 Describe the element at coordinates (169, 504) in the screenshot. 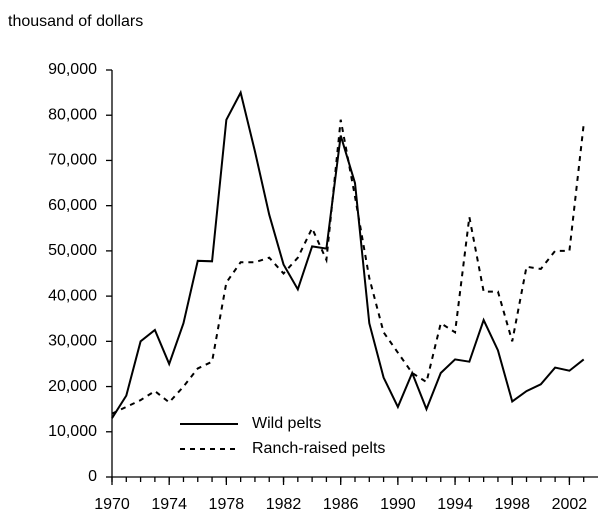

I see `x-tick-label: 1974` at that location.